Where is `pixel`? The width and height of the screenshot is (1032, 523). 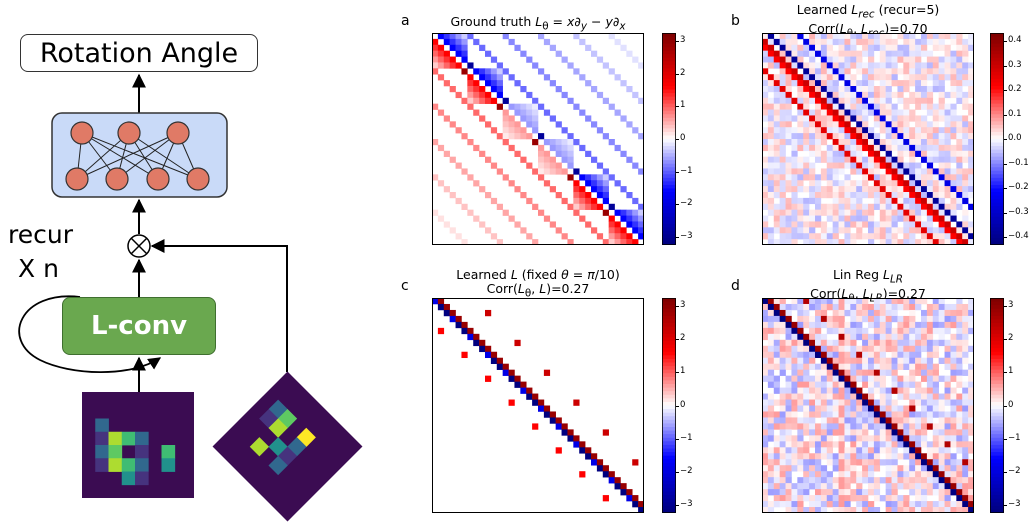 pixel is located at coordinates (128, 478).